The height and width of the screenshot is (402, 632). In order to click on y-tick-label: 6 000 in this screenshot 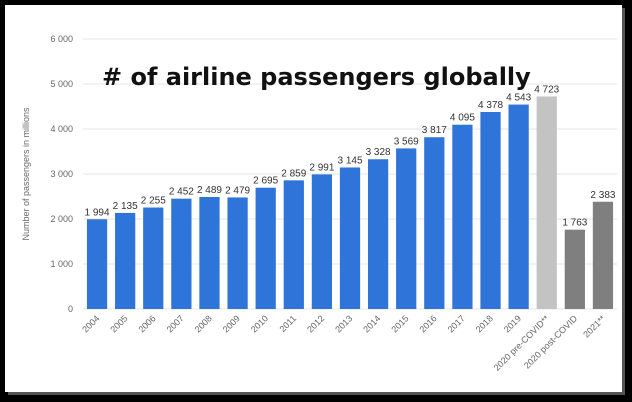, I will do `click(61, 39)`.